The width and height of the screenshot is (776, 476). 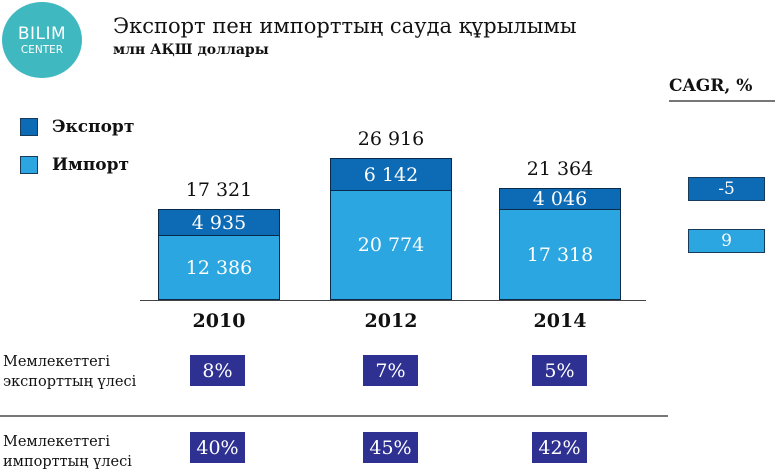 I want to click on import-share-label-line1: Мемлекеттегі, so click(x=57, y=442).